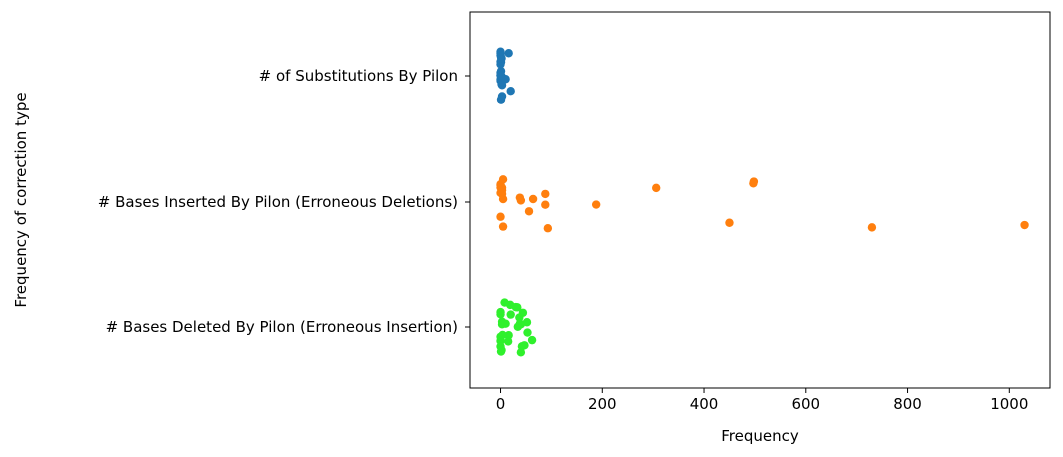 The image size is (1063, 457). I want to click on y-tick-label: # of Substitutions By Pilon, so click(358, 76).